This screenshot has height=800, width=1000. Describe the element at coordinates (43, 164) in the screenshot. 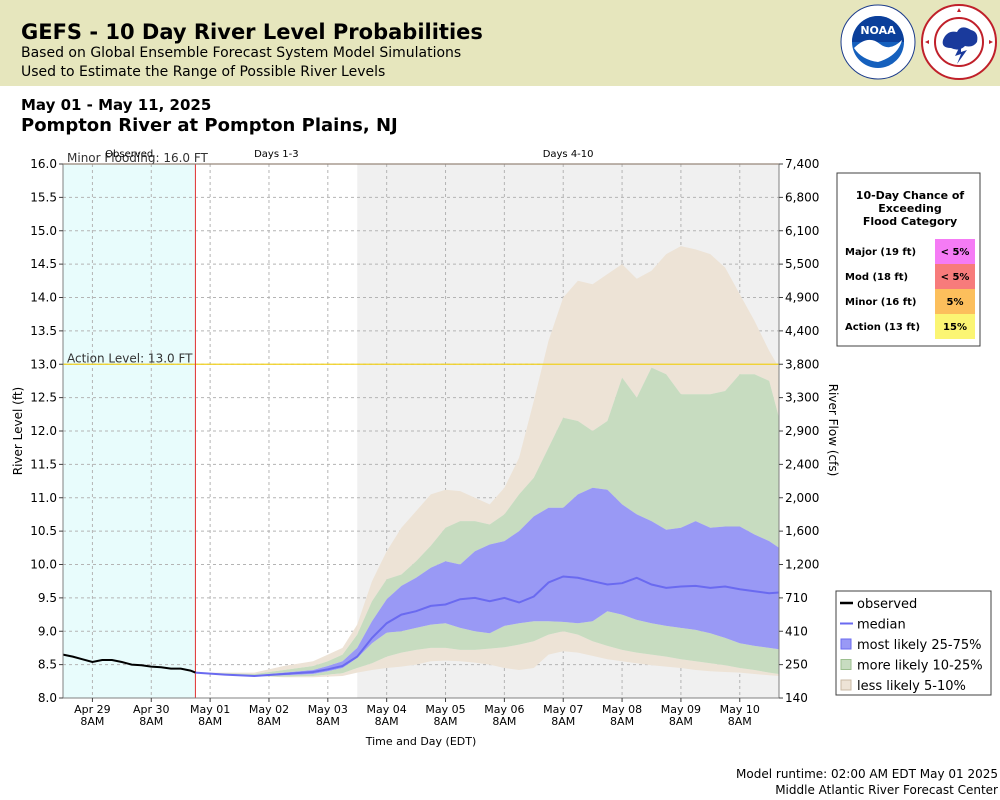

I see `y-tick-label: 16.0` at that location.